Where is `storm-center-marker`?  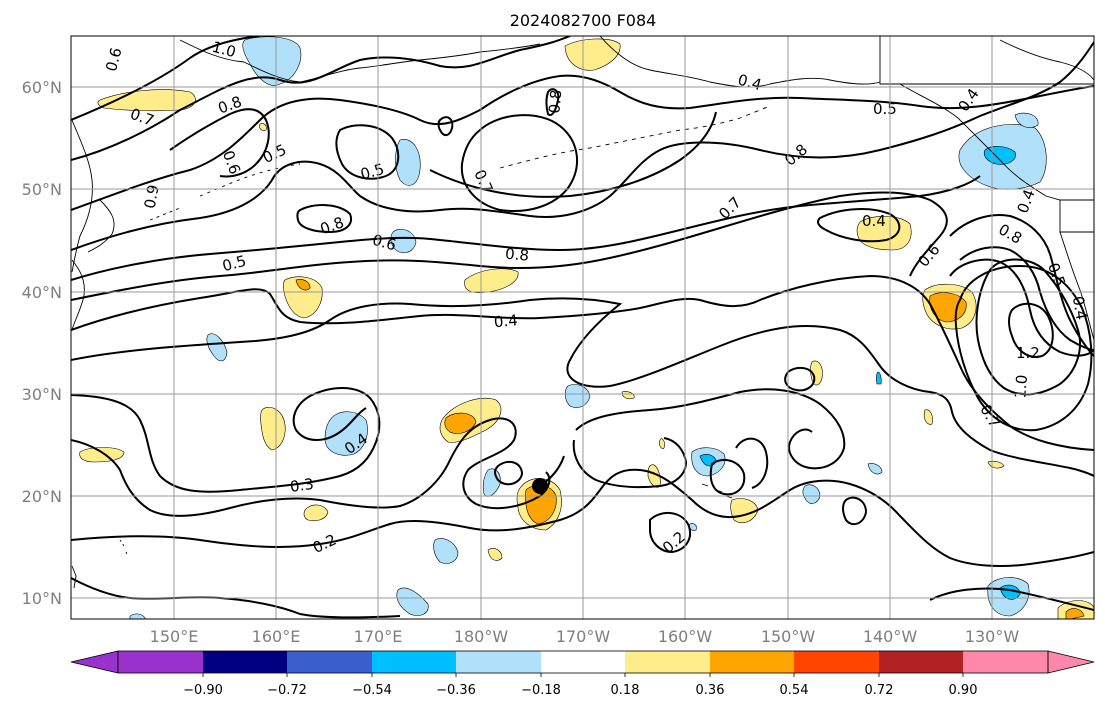
storm-center-marker is located at coordinates (548, 474).